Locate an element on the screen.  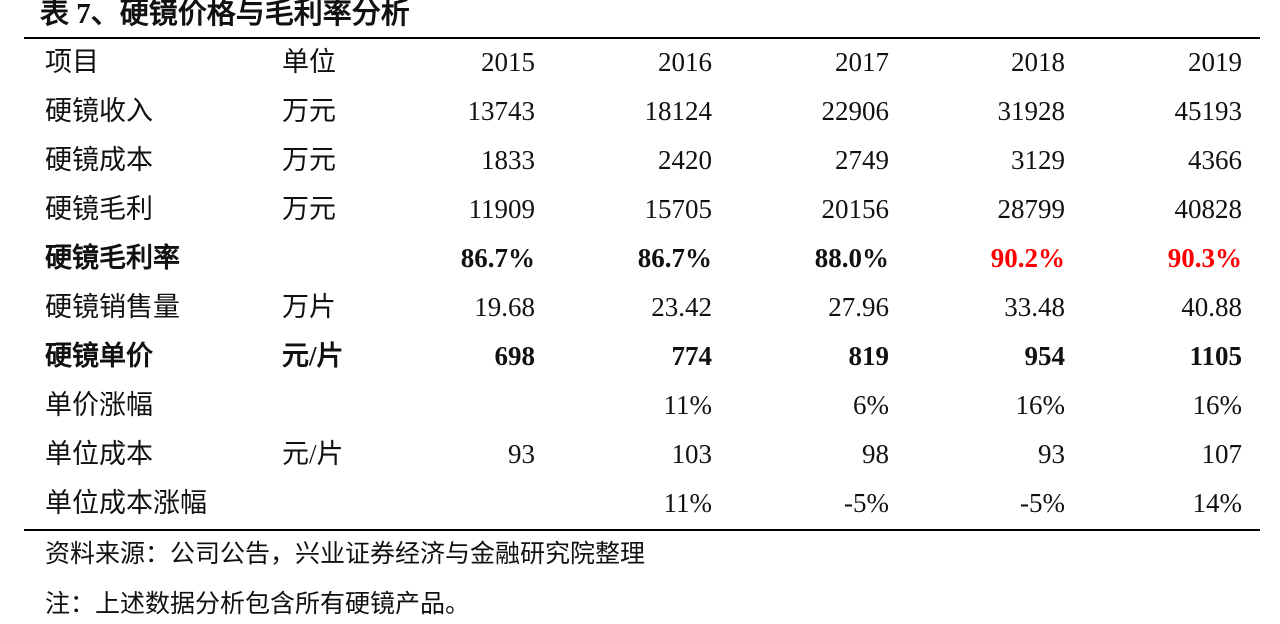
table-cell: 40.88 is located at coordinates (1211, 307).